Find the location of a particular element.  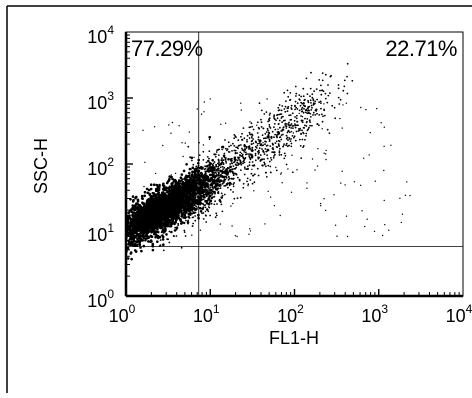

y-axis-ticks is located at coordinates (129, 165).